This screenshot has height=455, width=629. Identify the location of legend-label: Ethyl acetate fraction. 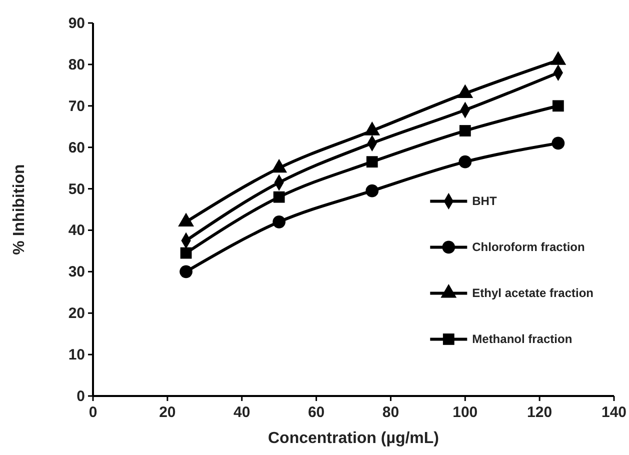
(533, 293).